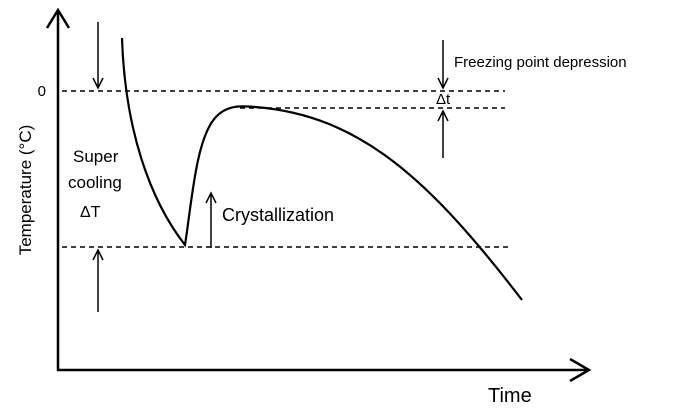 This screenshot has height=409, width=676. Describe the element at coordinates (42, 91) in the screenshot. I see `zero-label: 0` at that location.